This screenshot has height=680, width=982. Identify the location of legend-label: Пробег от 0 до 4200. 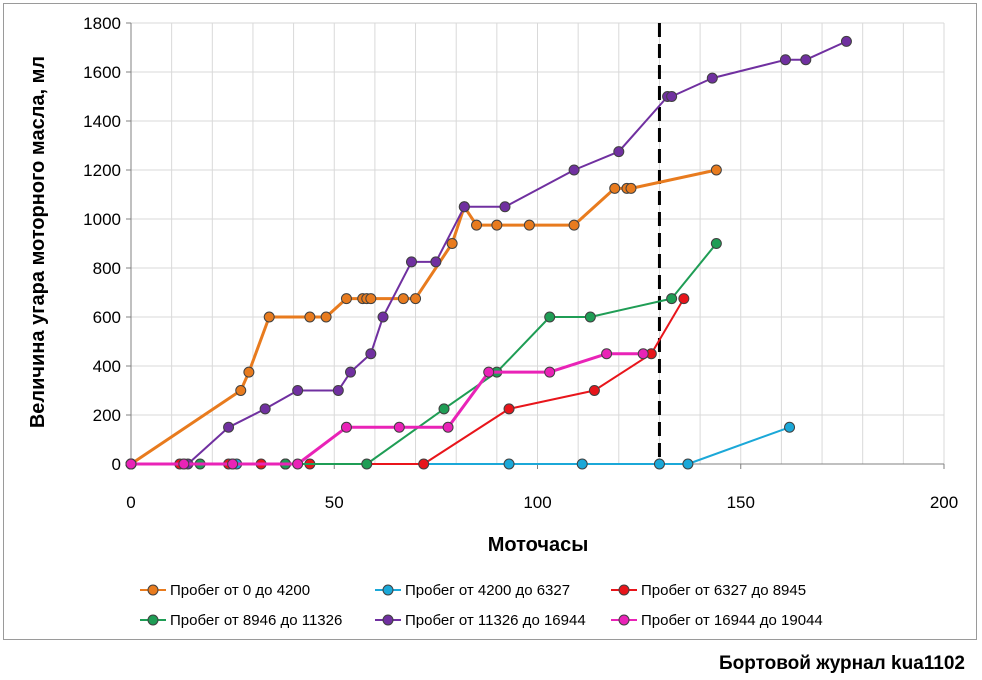
(240, 590).